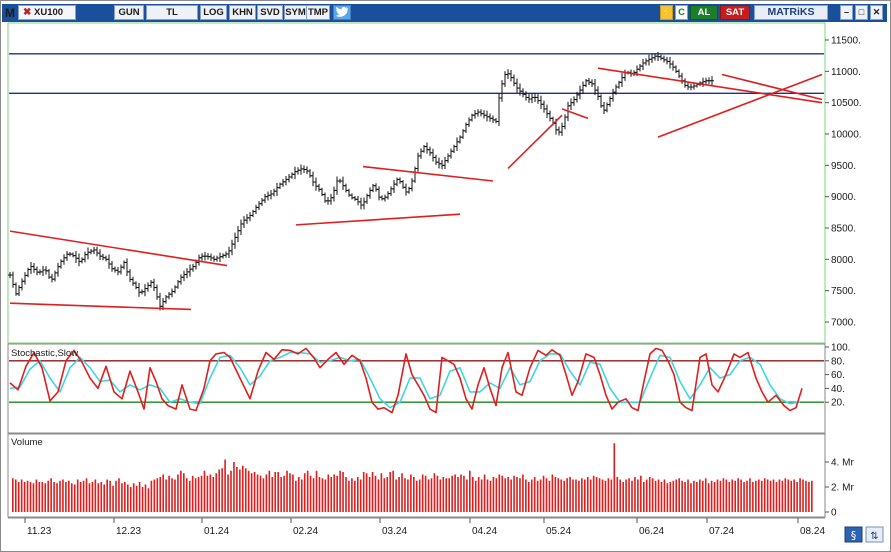 Image resolution: width=891 pixels, height=552 pixels. What do you see at coordinates (846, 12) in the screenshot?
I see `minimize-button: –` at bounding box center [846, 12].